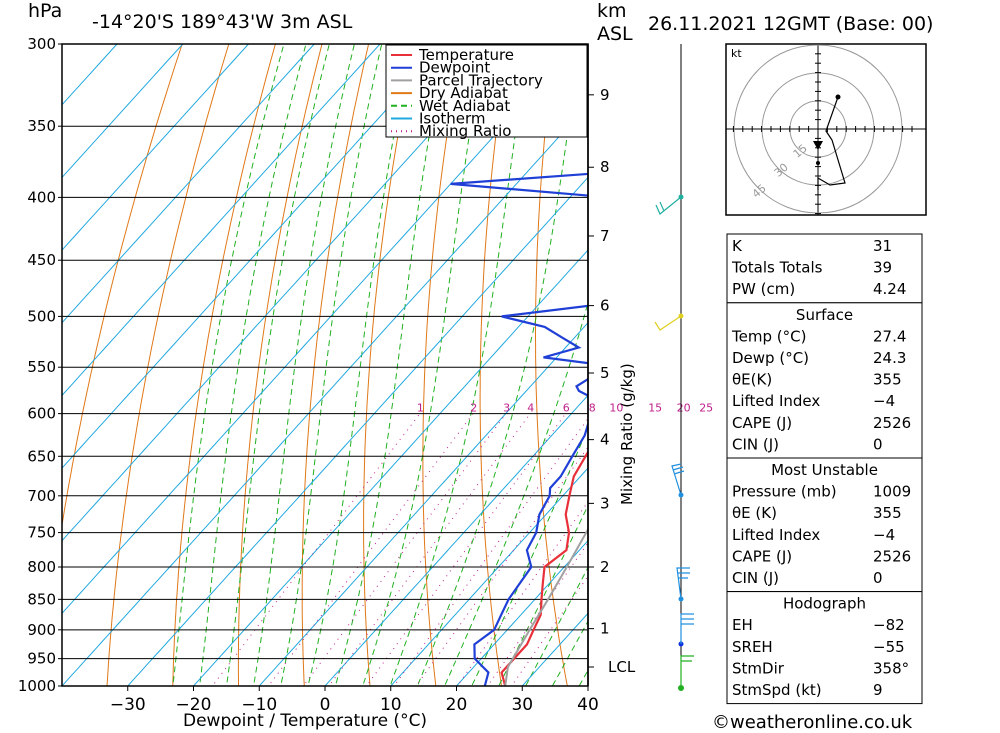 This screenshot has width=1000, height=733. I want to click on temperature-tick-label: 20, so click(457, 705).